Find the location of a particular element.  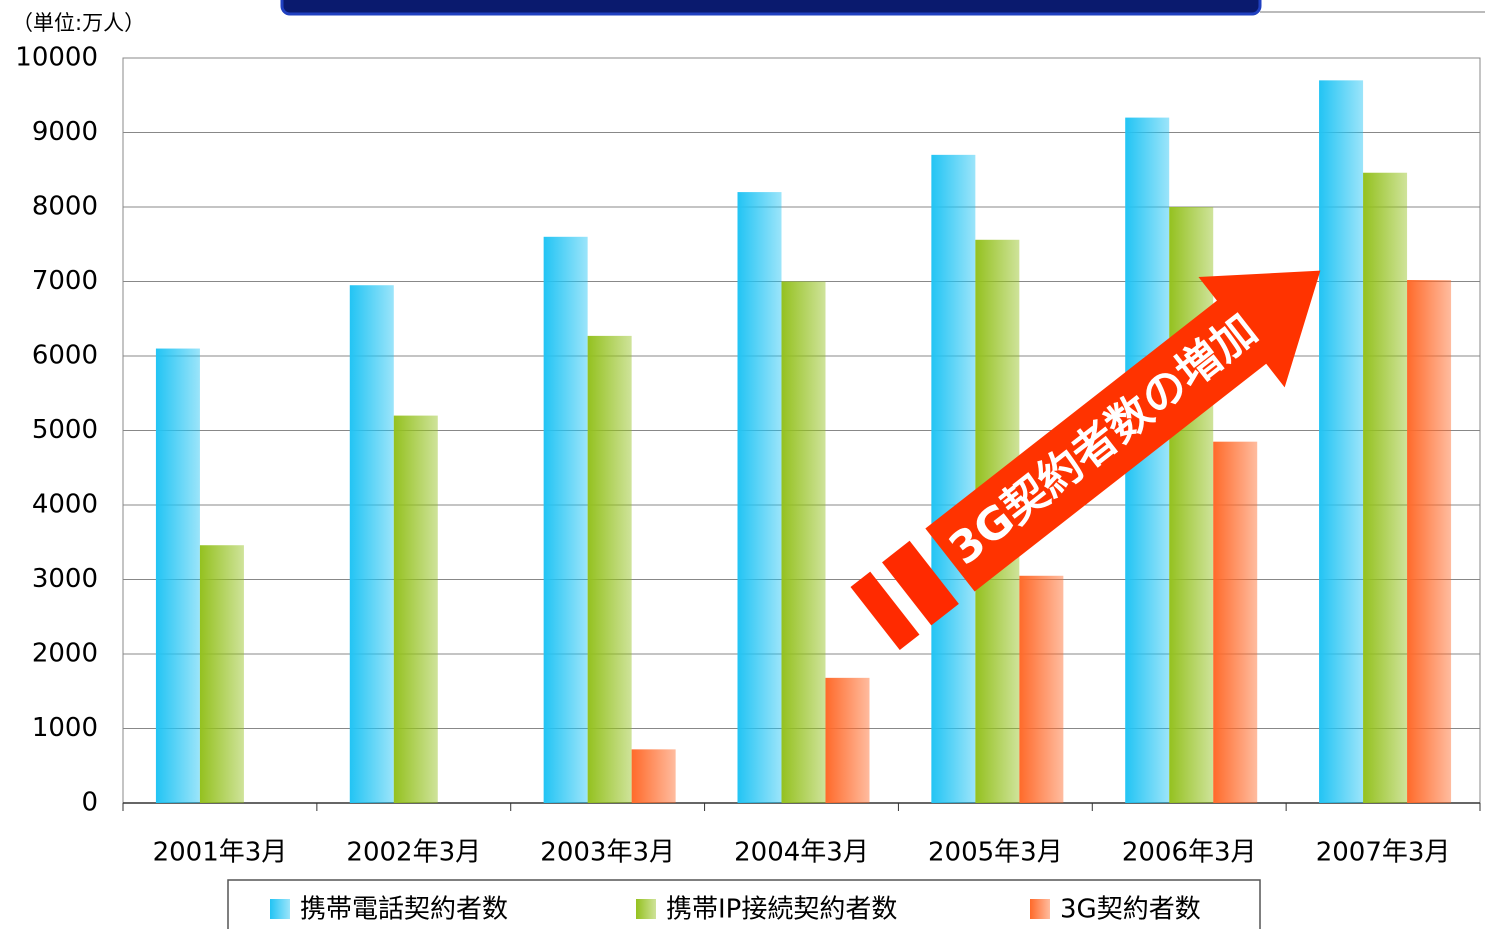

x-tick-label: 2001年3月 is located at coordinates (220, 853).